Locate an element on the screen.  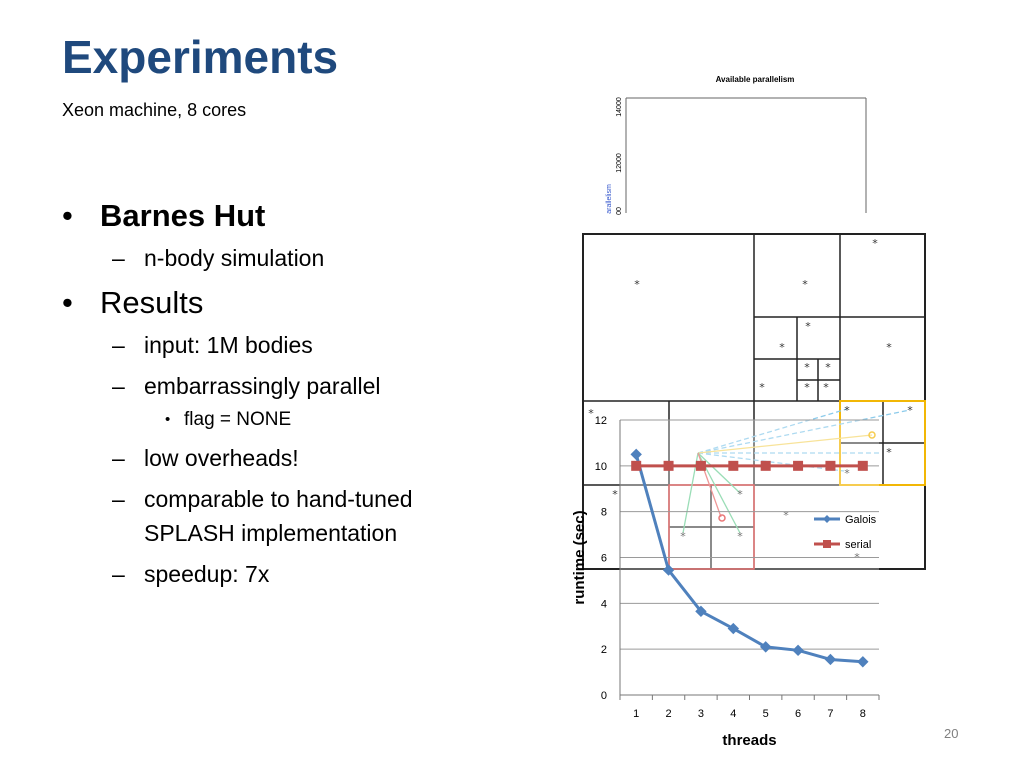
x-axis-label: threads is located at coordinates (749, 740).